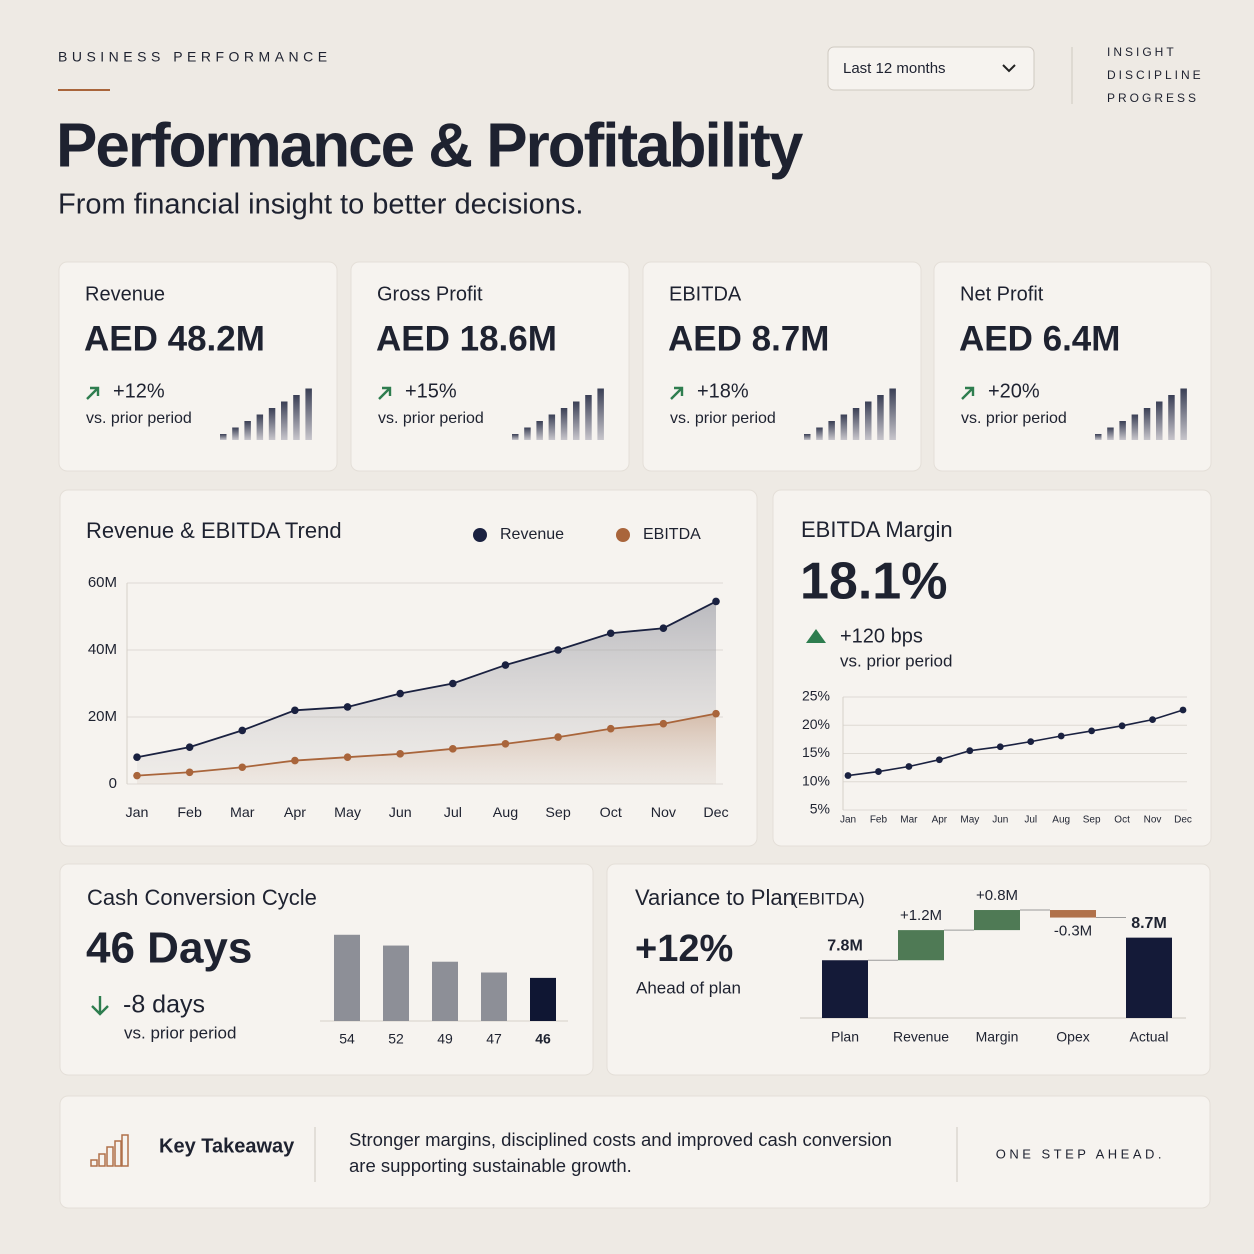 The height and width of the screenshot is (1254, 1254). What do you see at coordinates (93, 393) in the screenshot?
I see `up-arrow` at bounding box center [93, 393].